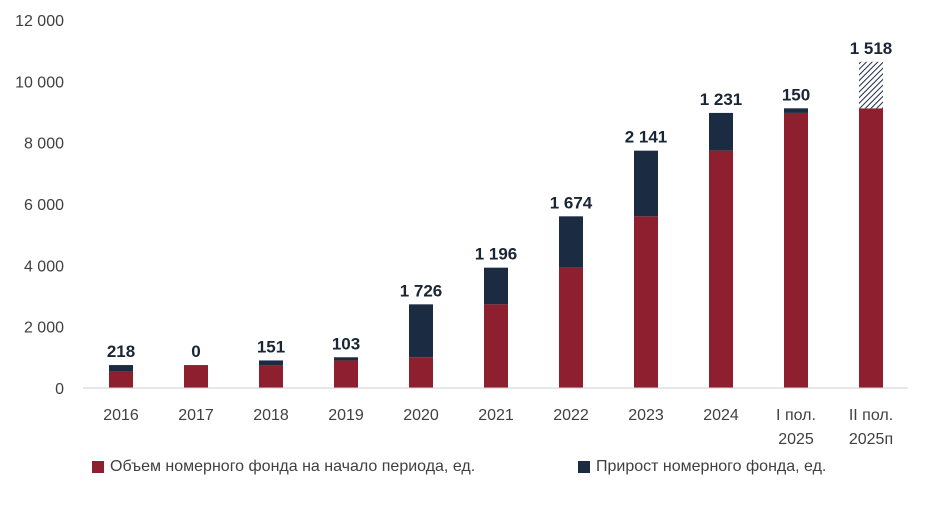 Image resolution: width=930 pixels, height=507 pixels. I want to click on data-label: 1 231, so click(721, 99).